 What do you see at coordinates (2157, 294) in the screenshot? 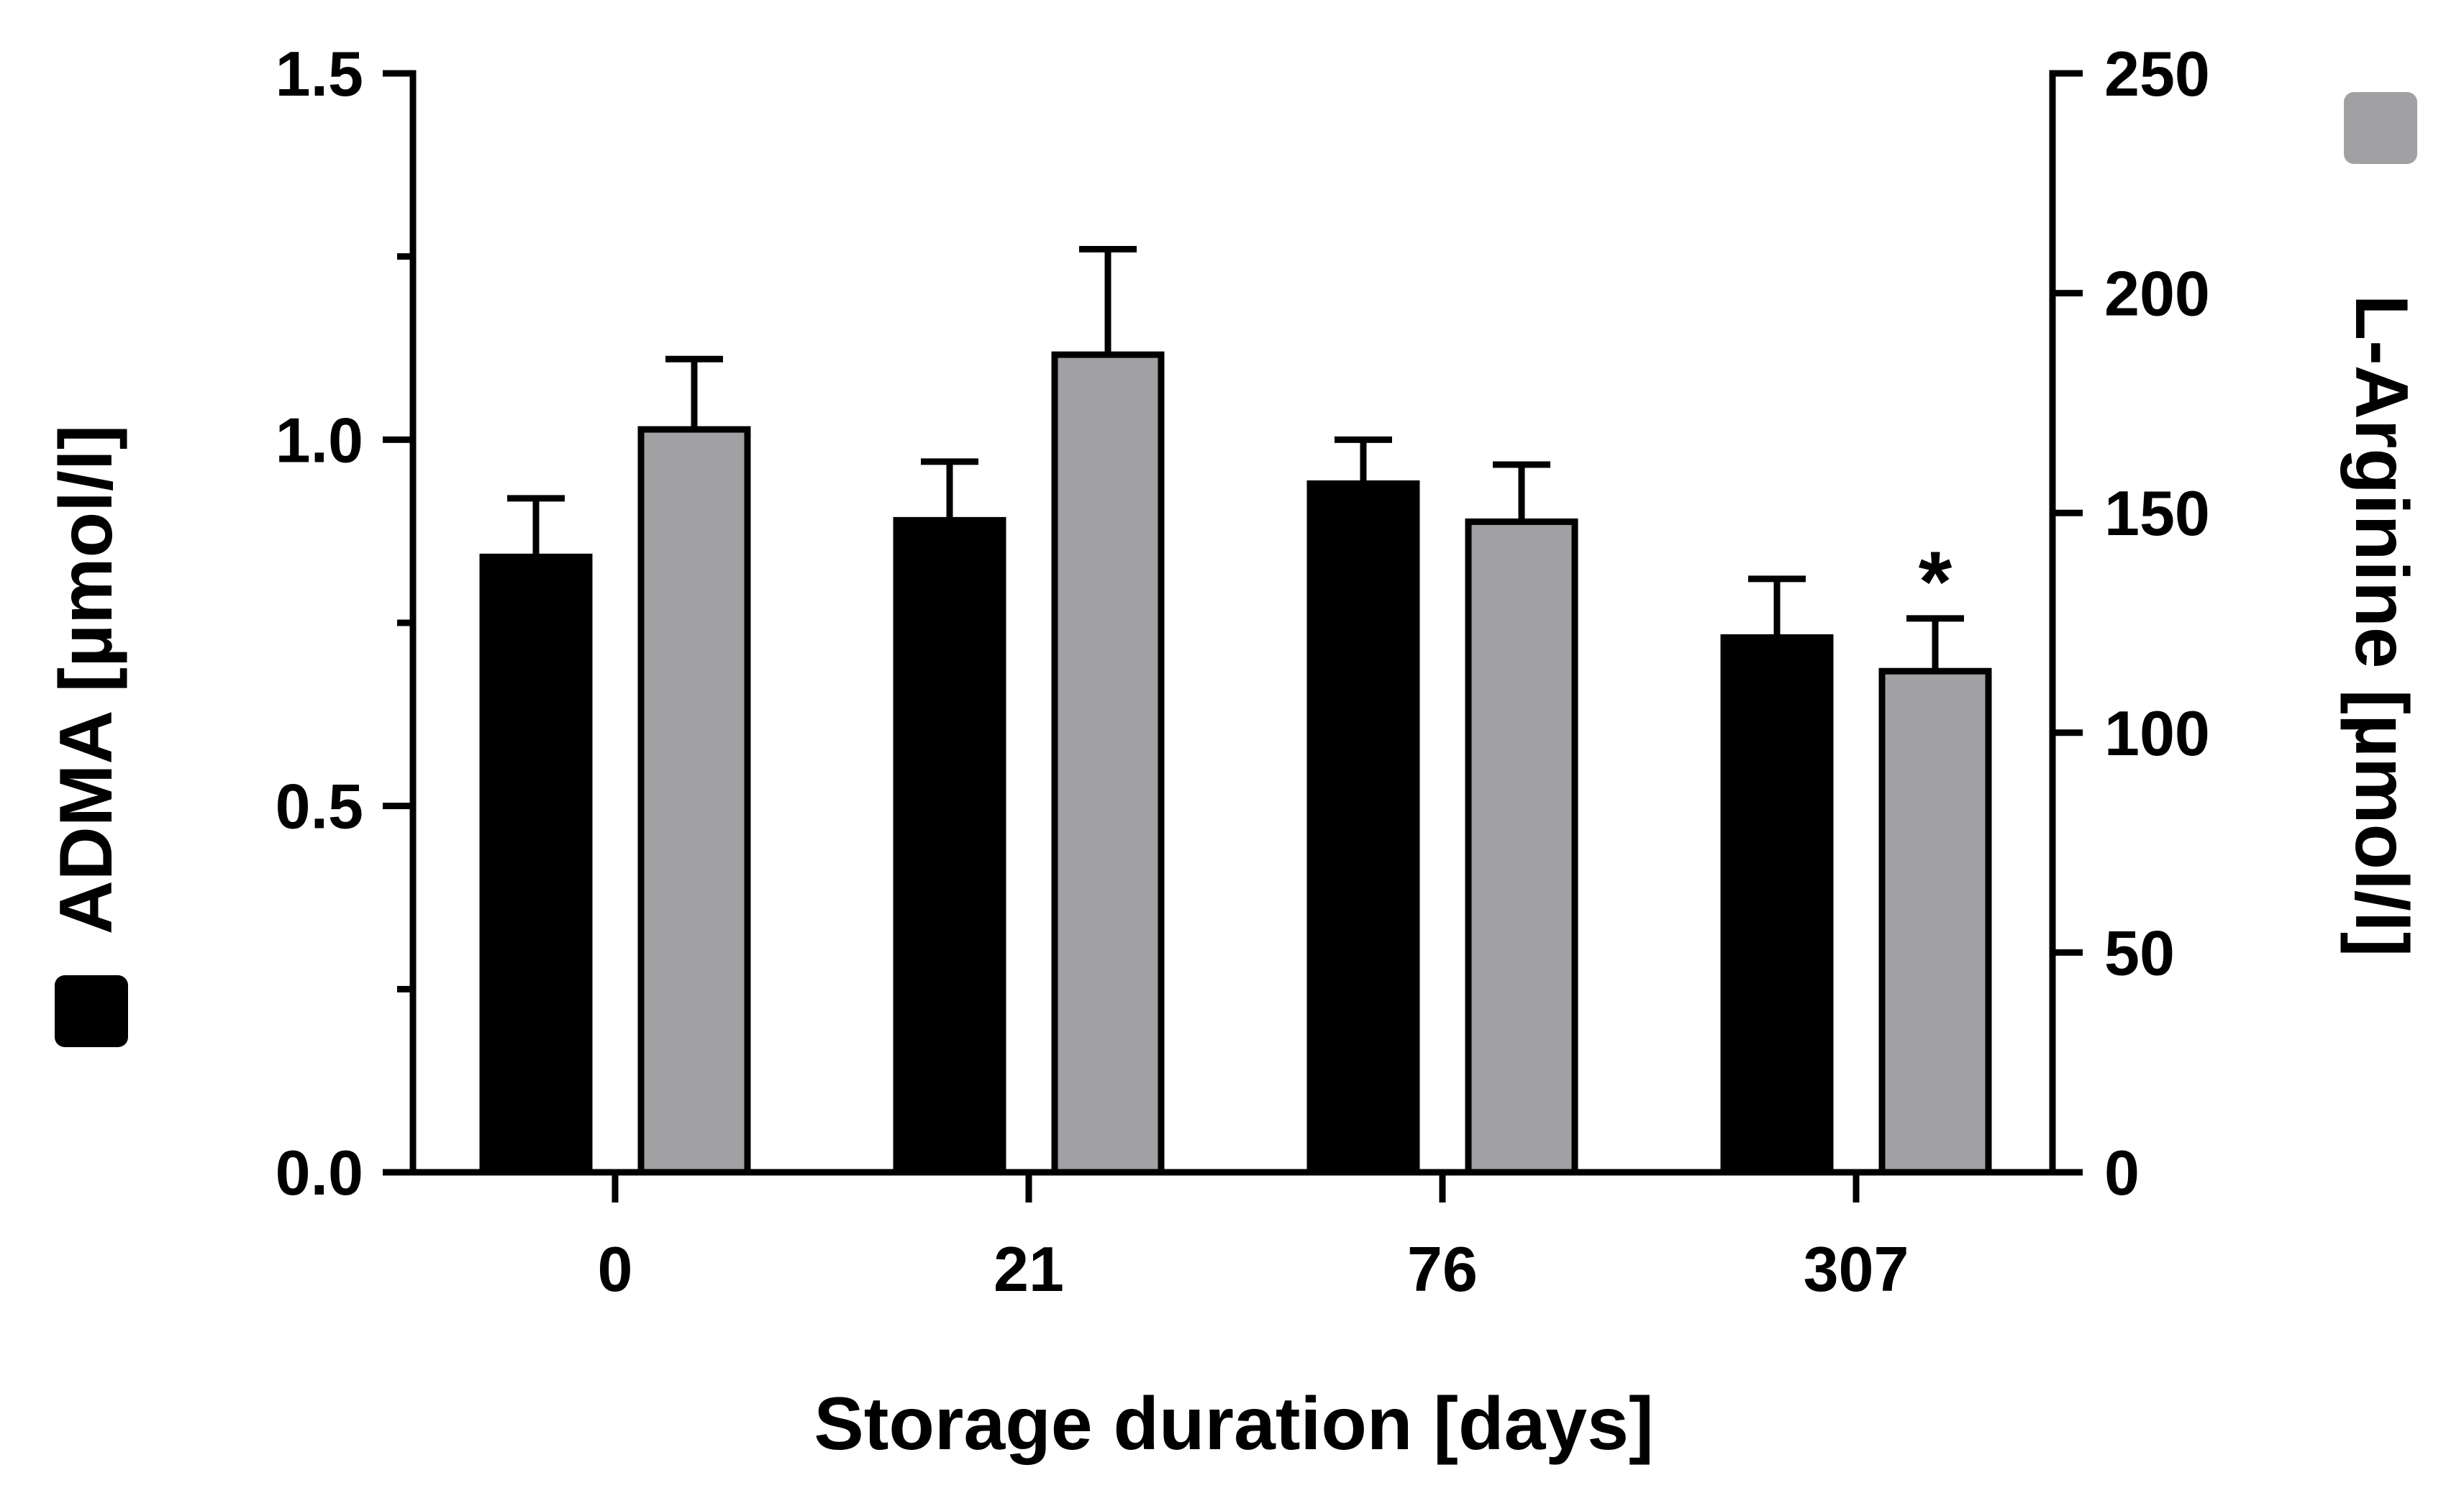
I see `right-tick-label: 200` at bounding box center [2157, 294].